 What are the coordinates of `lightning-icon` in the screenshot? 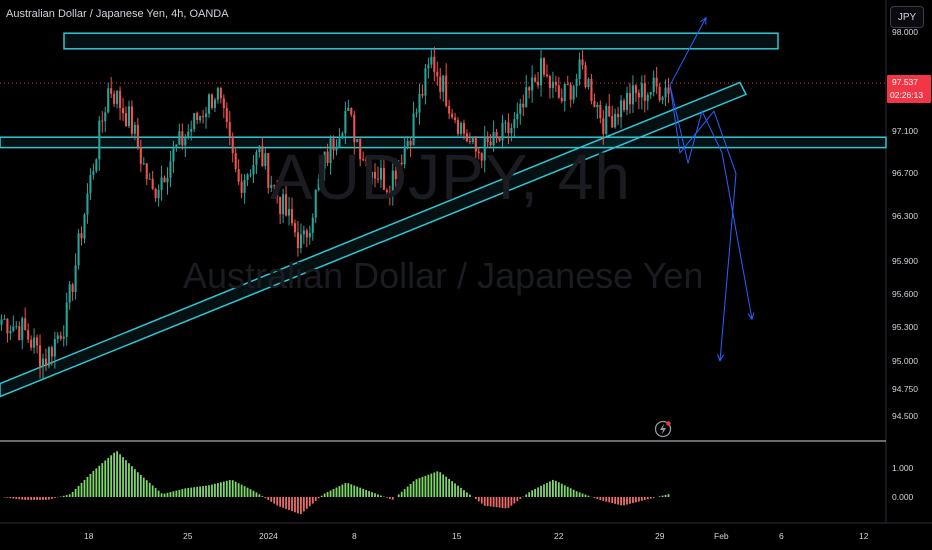 It's located at (663, 429).